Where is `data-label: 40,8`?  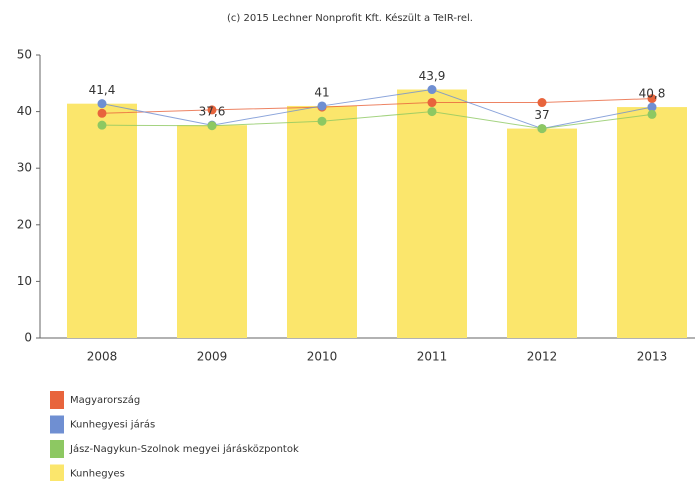 data-label: 40,8 is located at coordinates (652, 94).